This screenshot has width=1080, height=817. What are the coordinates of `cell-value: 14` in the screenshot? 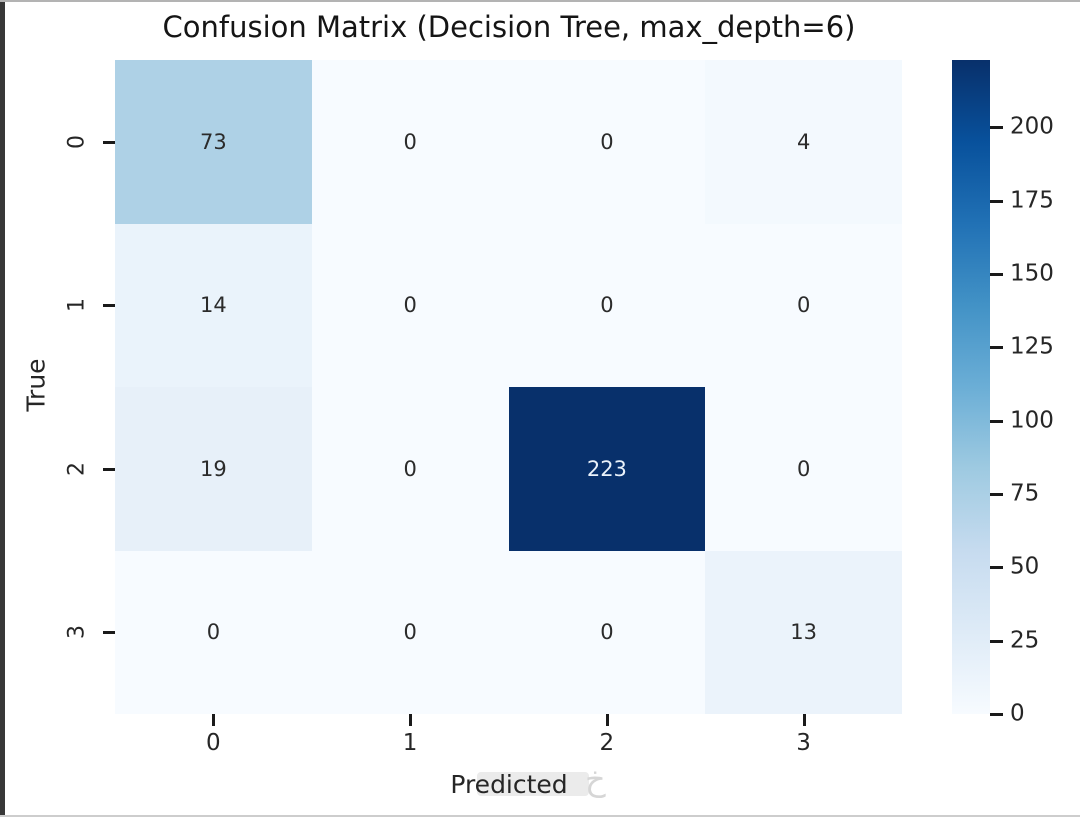 It's located at (213, 305).